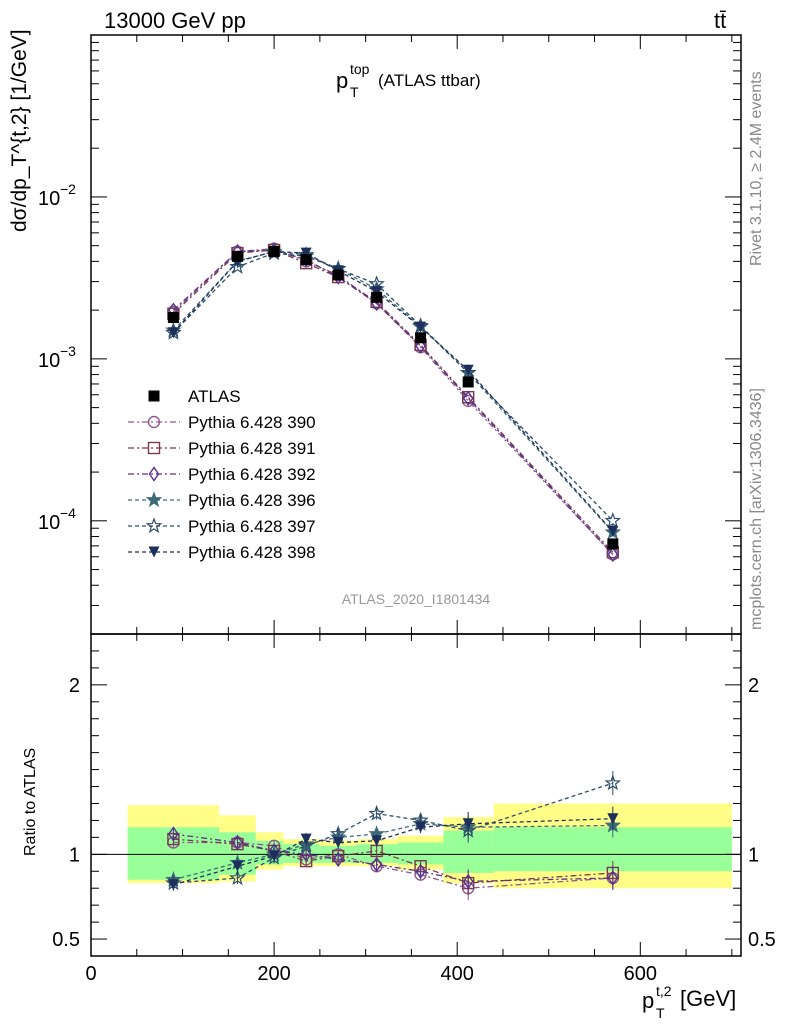 This screenshot has height=1024, width=786. I want to click on x-axis-label-sub: T, so click(660, 1013).